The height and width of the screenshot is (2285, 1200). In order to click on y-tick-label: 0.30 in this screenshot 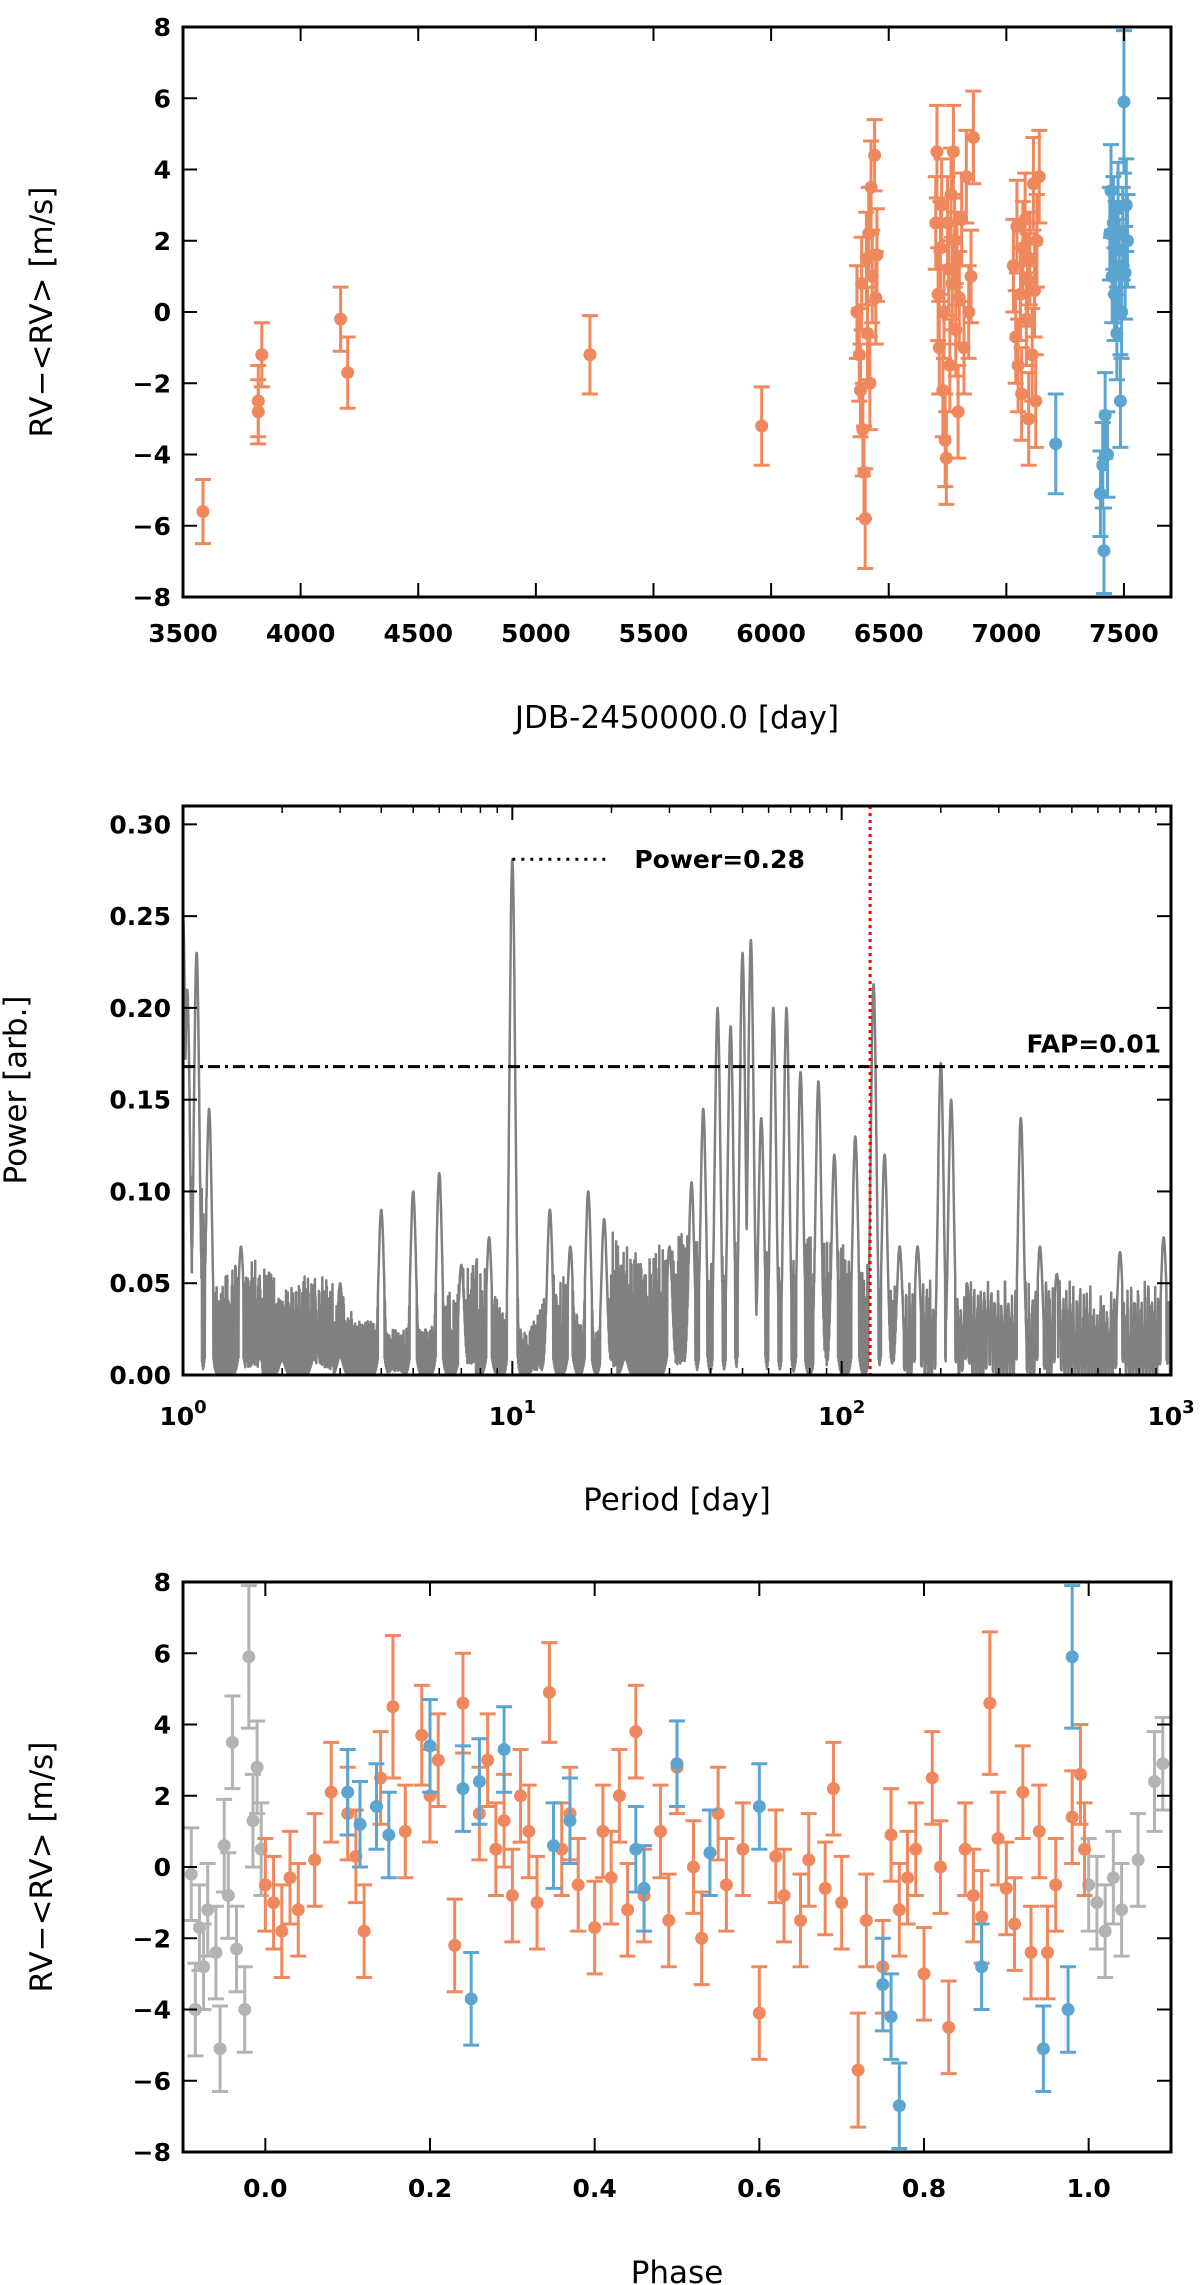, I will do `click(140, 824)`.